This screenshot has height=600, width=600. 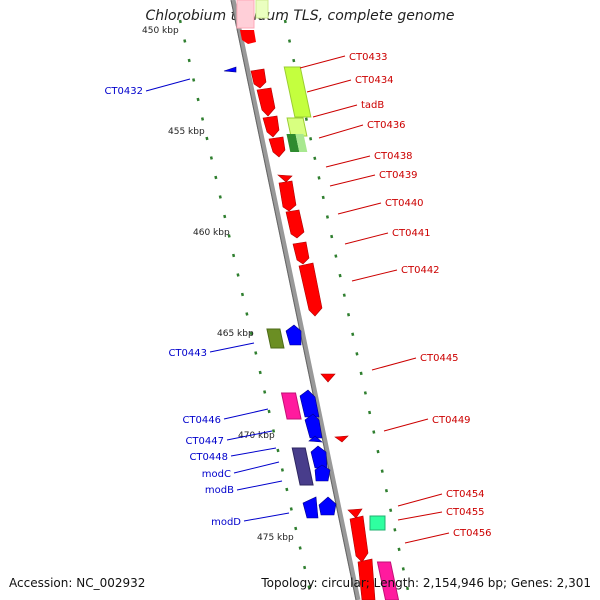 What do you see at coordinates (300, 16) in the screenshot?
I see `map-title: Chlorobium tepidum TLS, complete genome` at bounding box center [300, 16].